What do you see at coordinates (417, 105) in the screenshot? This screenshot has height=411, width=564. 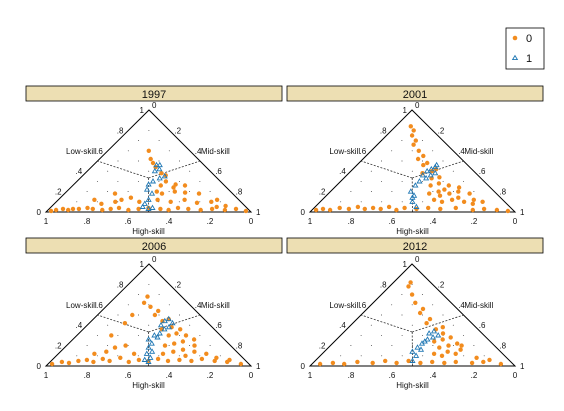 I see `top-tick-label: 0` at bounding box center [417, 105].